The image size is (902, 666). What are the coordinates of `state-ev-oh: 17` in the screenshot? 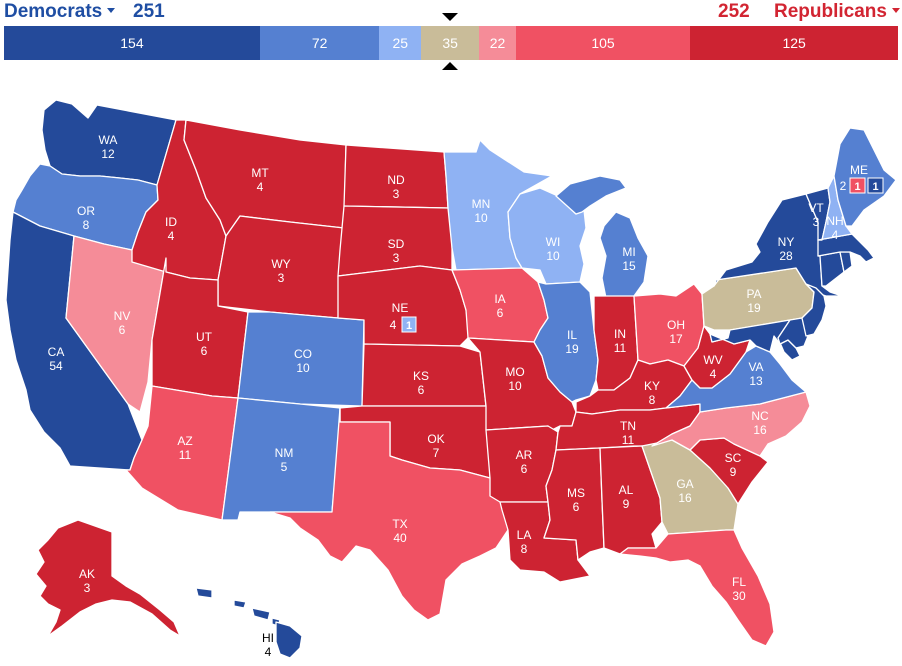 It's located at (676, 339).